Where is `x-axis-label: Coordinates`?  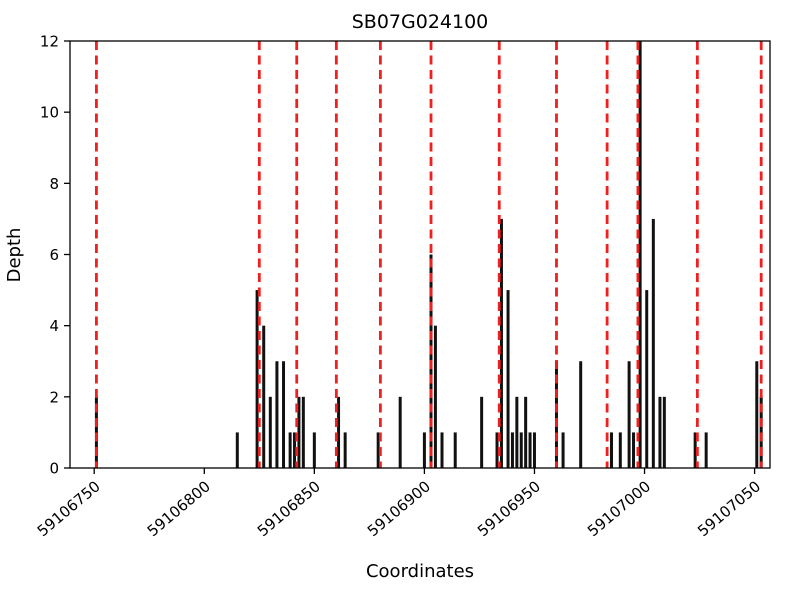
x-axis-label: Coordinates is located at coordinates (420, 571).